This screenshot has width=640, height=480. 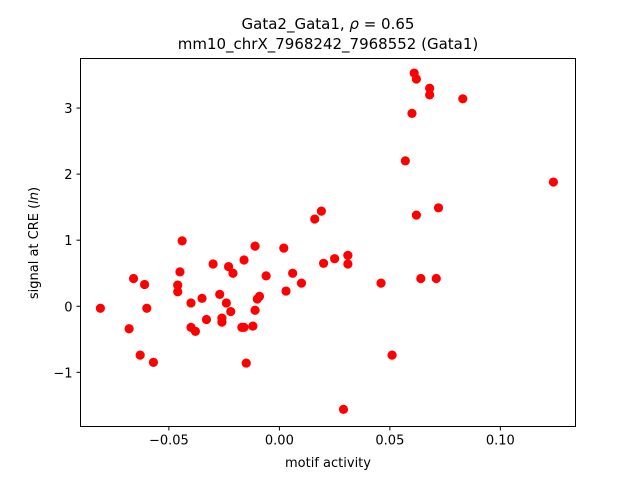 I want to click on y-tick-label: 0, so click(x=68, y=307).